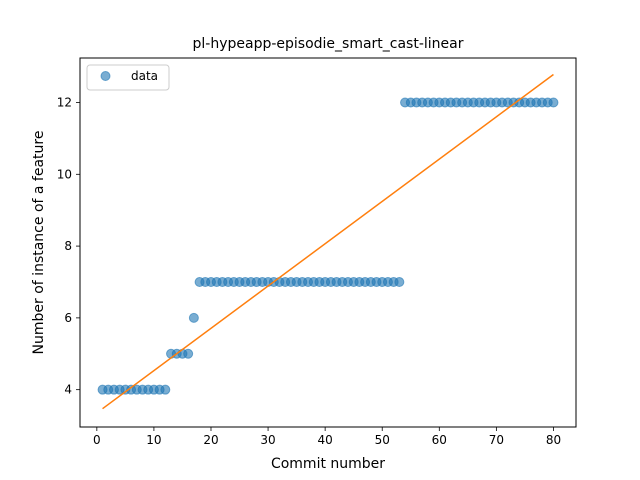 This screenshot has width=640, height=480. Describe the element at coordinates (144, 76) in the screenshot. I see `legend-label-data: data` at that location.